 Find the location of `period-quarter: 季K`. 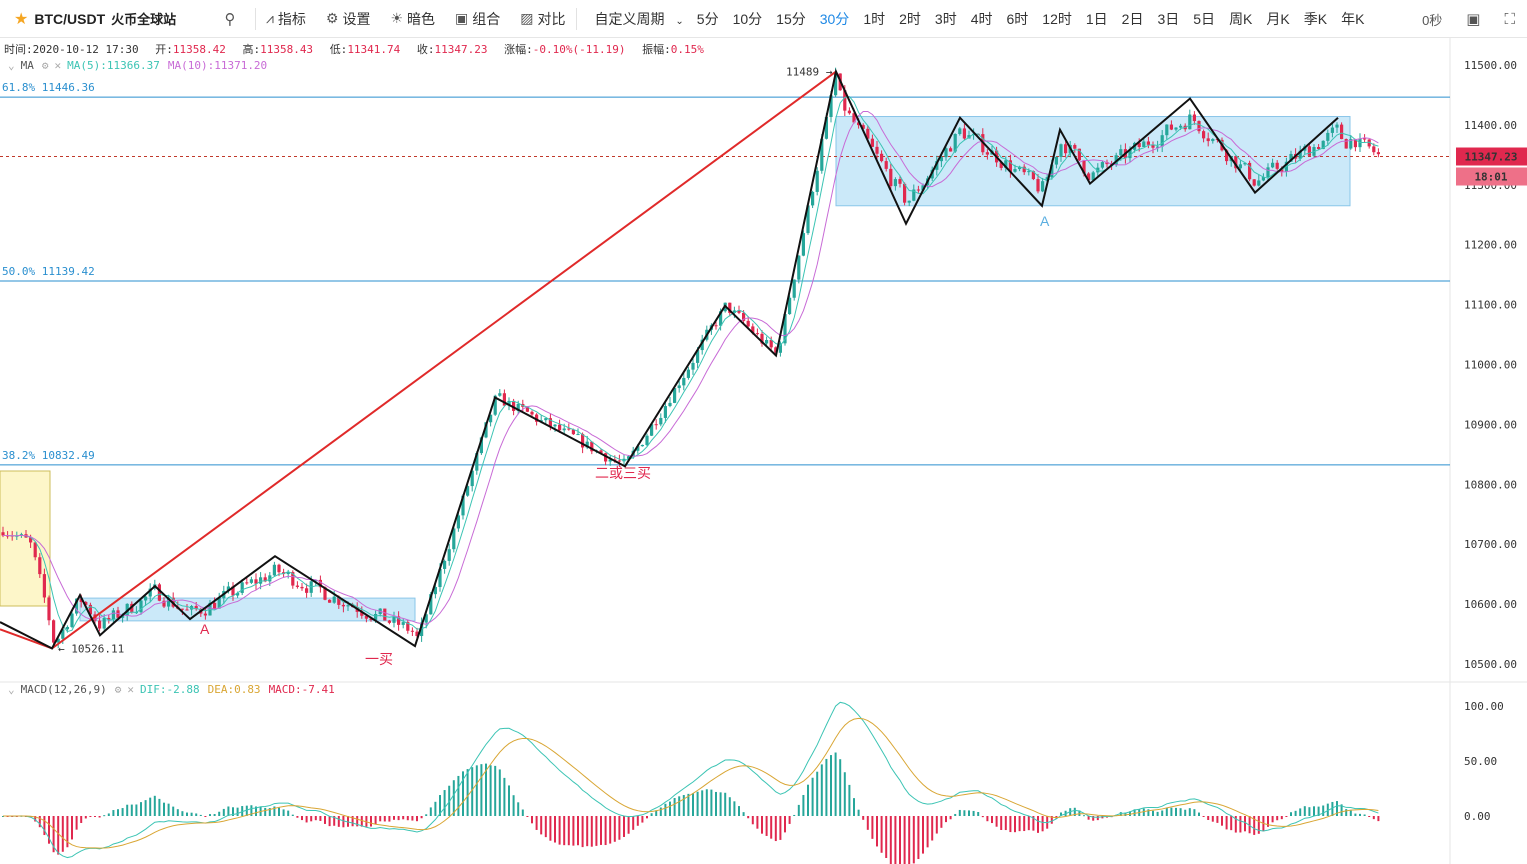

period-quarter: 季K is located at coordinates (1315, 18).